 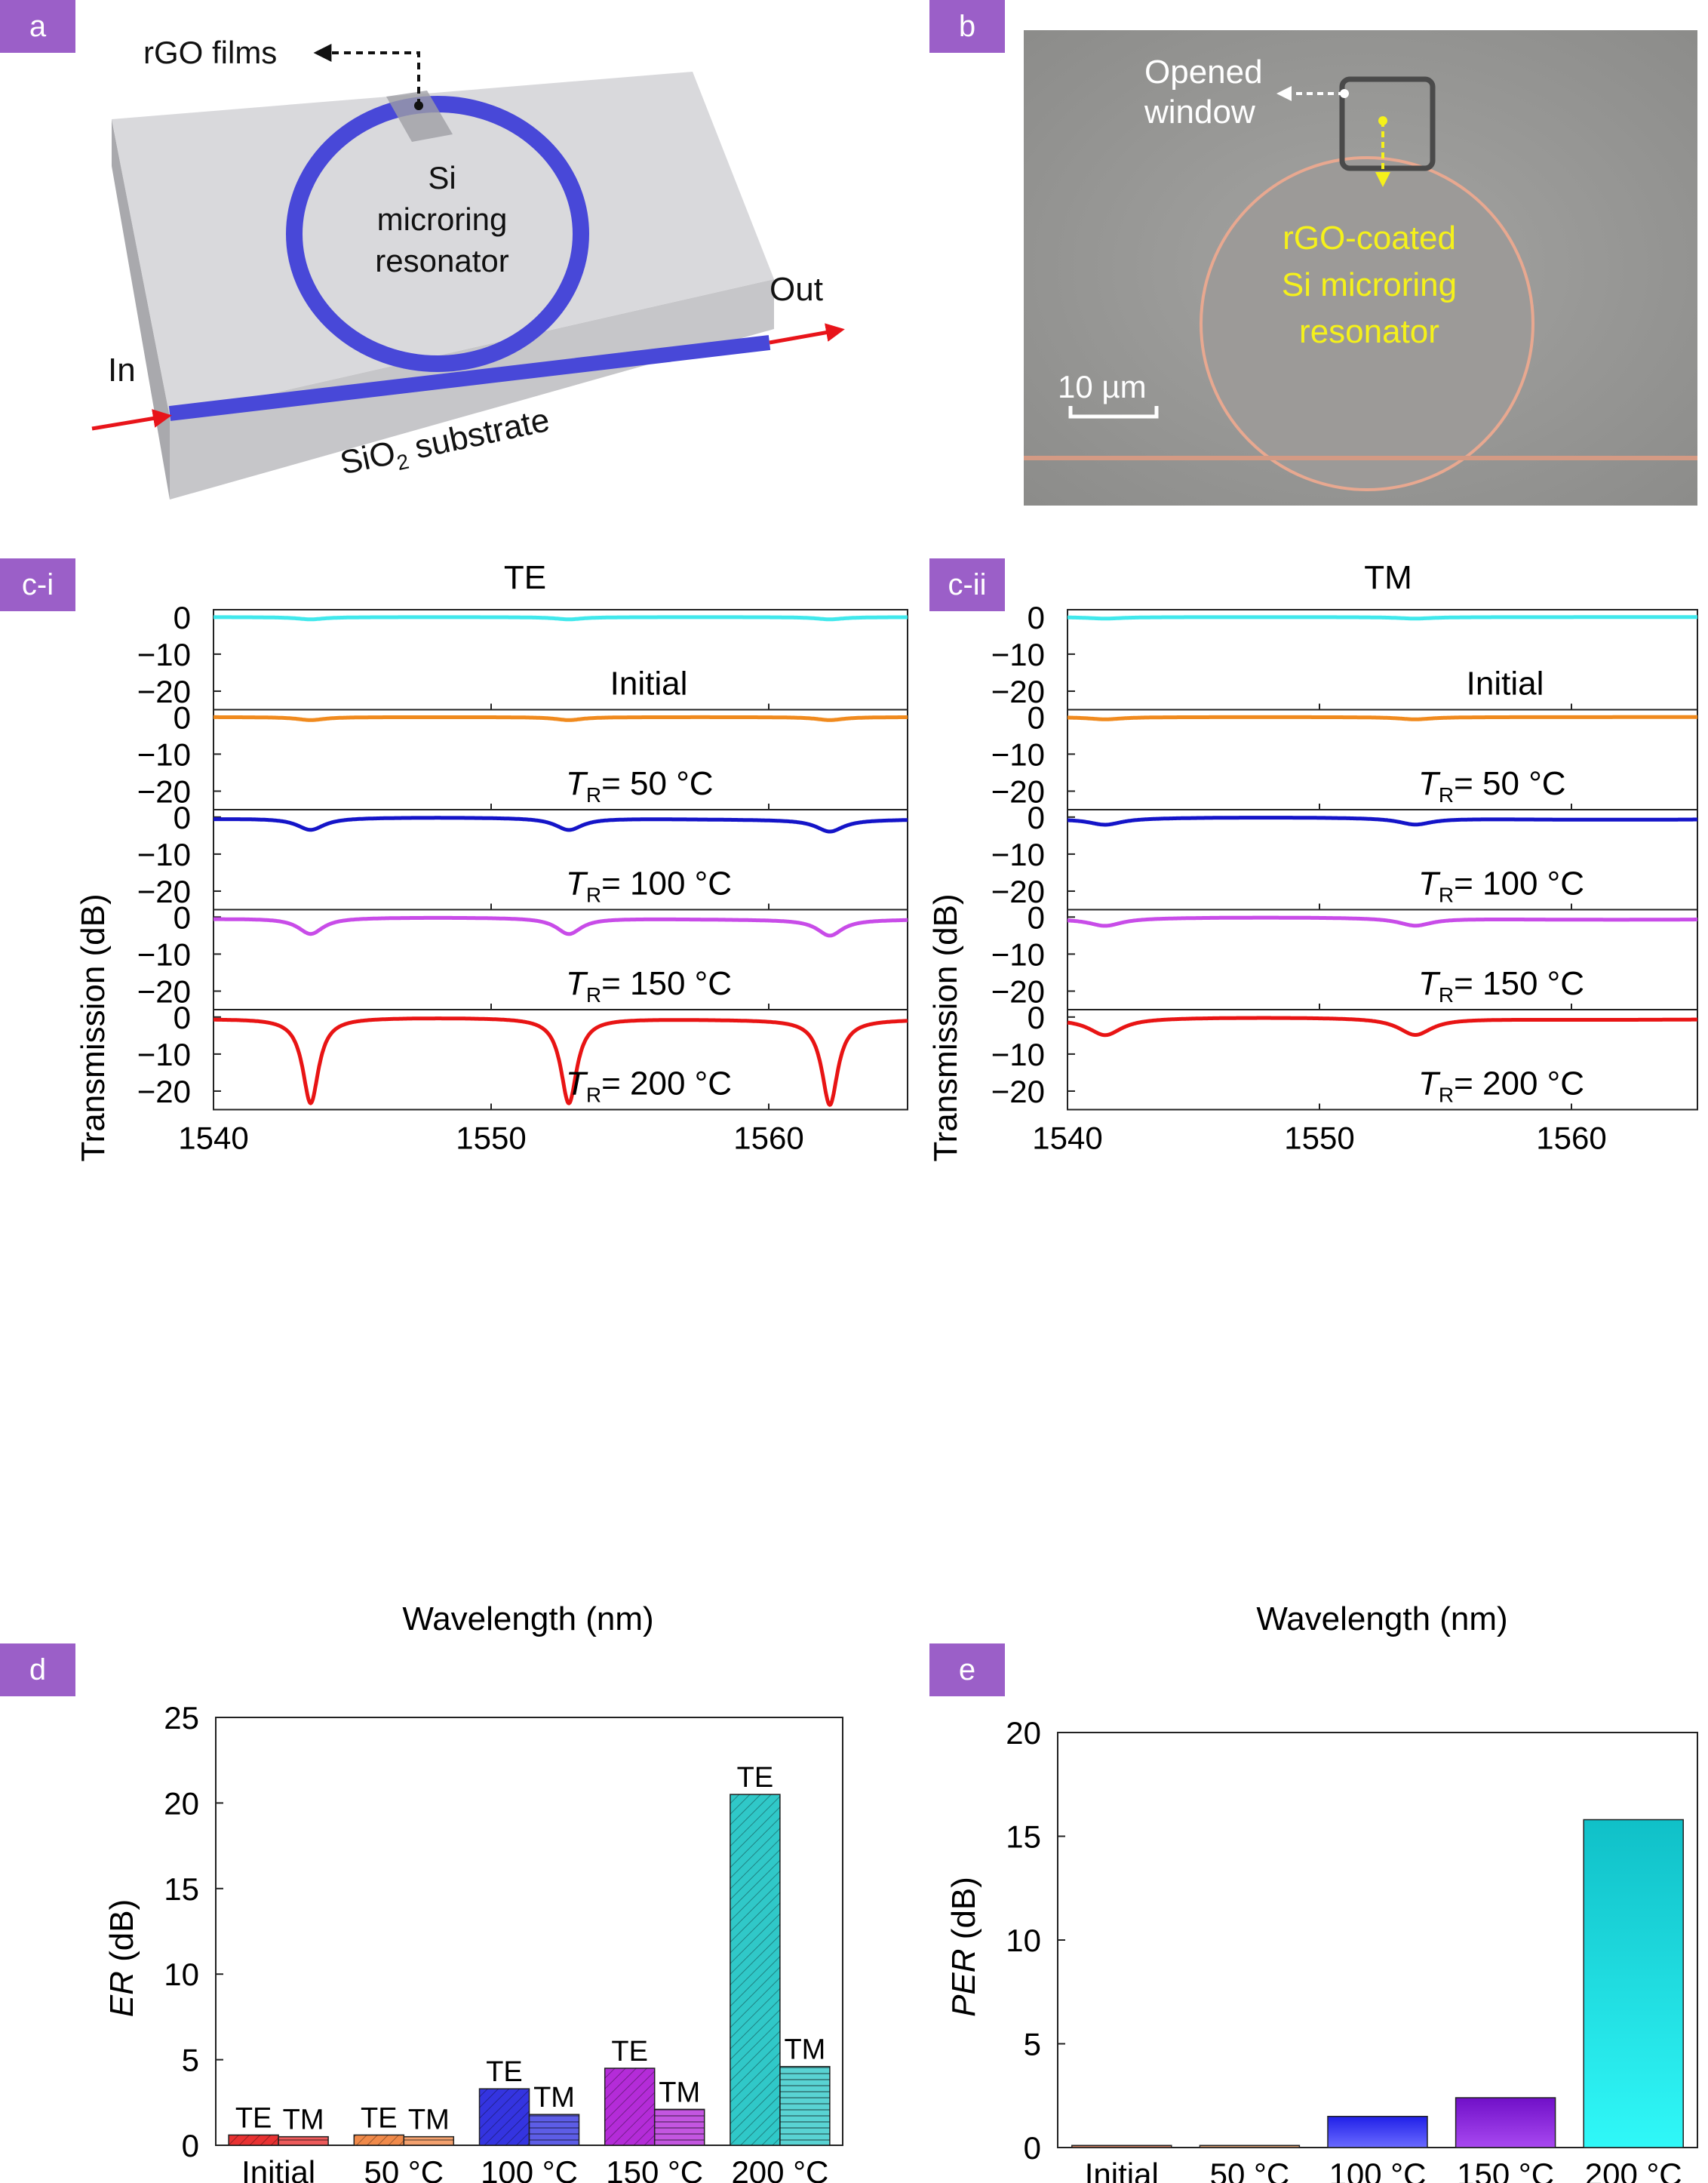 I want to click on tm-xtick-label: 1560, so click(x=1571, y=1138).